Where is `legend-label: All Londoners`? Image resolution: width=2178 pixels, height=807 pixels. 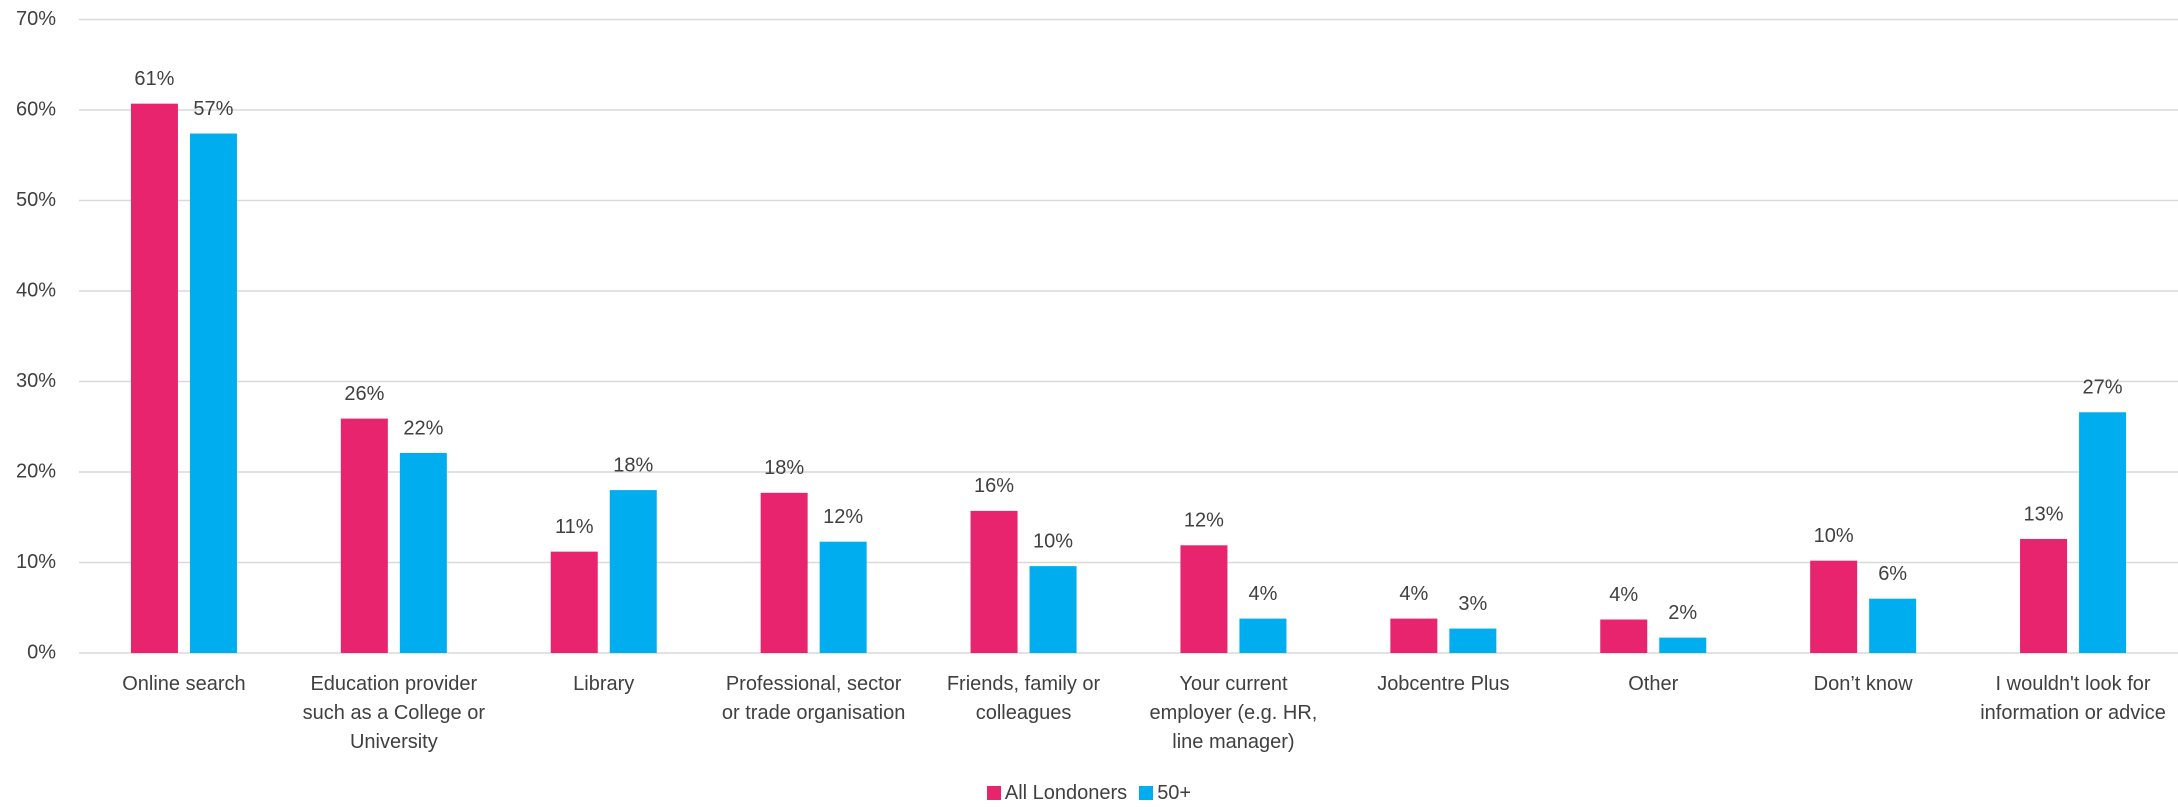
legend-label: All Londoners is located at coordinates (1066, 793).